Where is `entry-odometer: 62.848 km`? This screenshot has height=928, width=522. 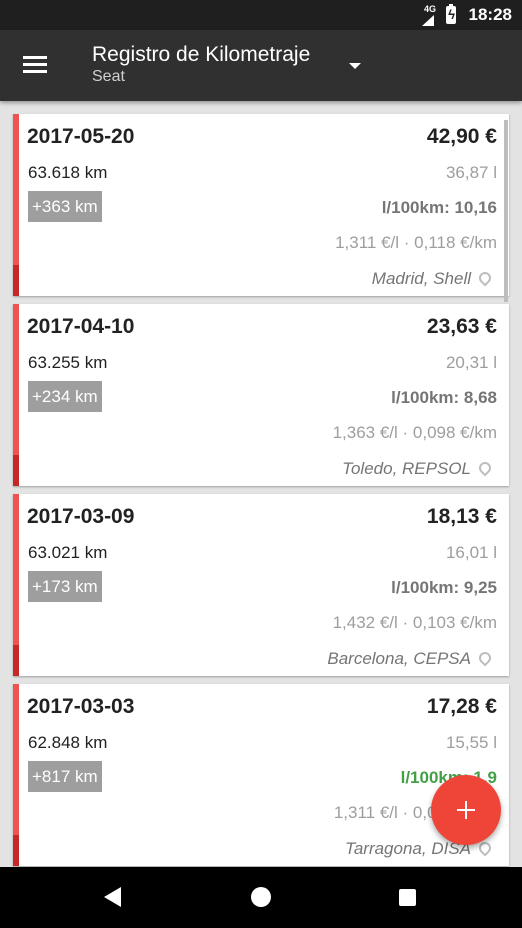
entry-odometer: 62.848 km is located at coordinates (68, 742).